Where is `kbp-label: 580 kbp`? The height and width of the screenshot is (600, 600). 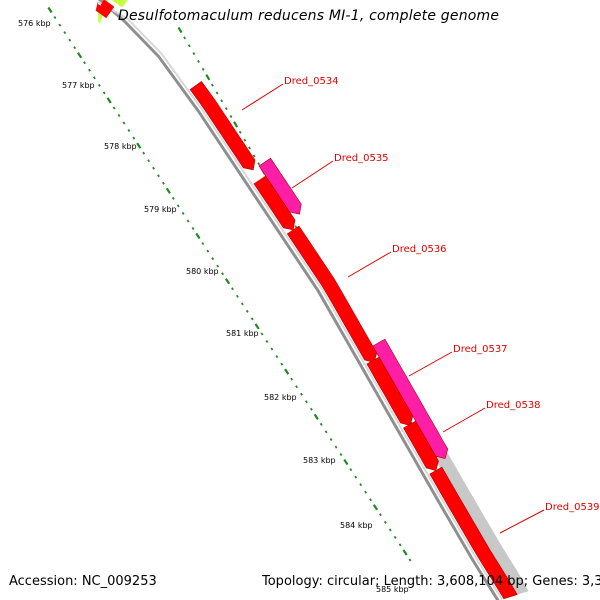 kbp-label: 580 kbp is located at coordinates (202, 271).